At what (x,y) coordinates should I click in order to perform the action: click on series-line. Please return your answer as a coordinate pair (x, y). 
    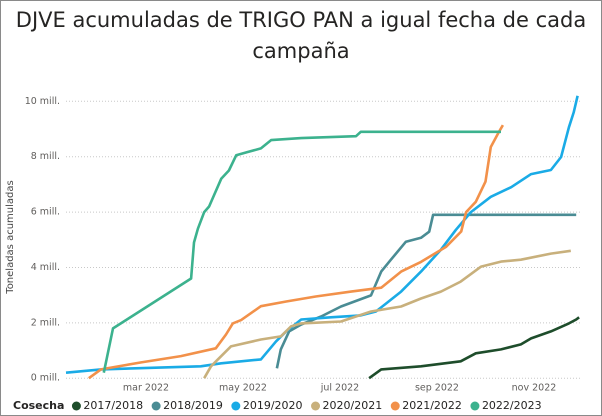
    Looking at the image, I should click on (474, 348).